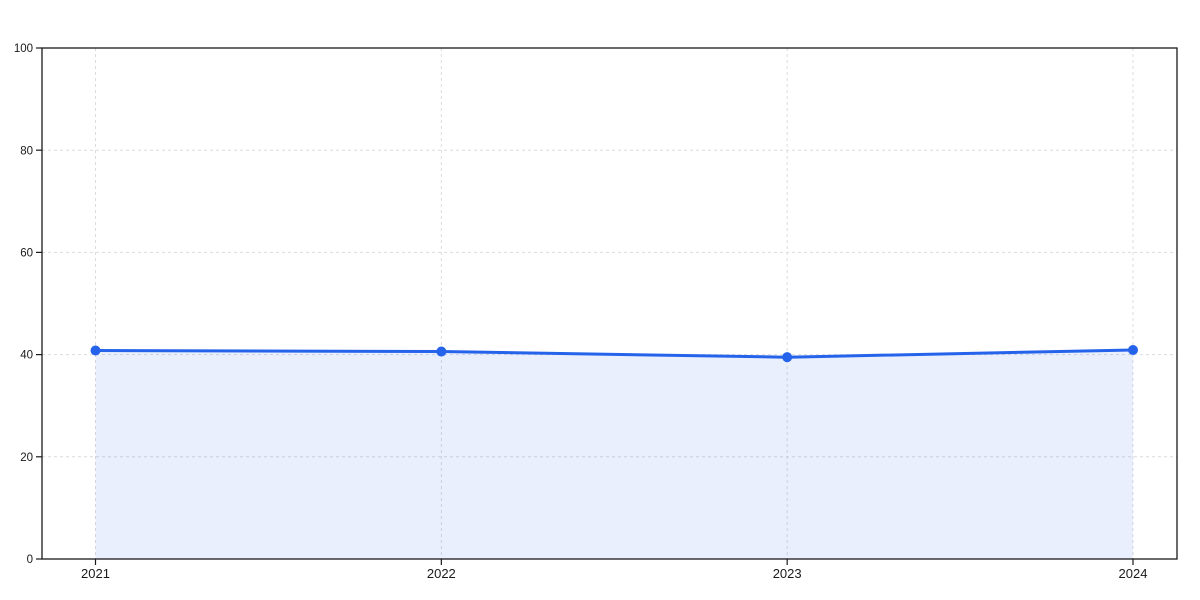  Describe the element at coordinates (26, 458) in the screenshot. I see `y-tick-label: 20` at that location.